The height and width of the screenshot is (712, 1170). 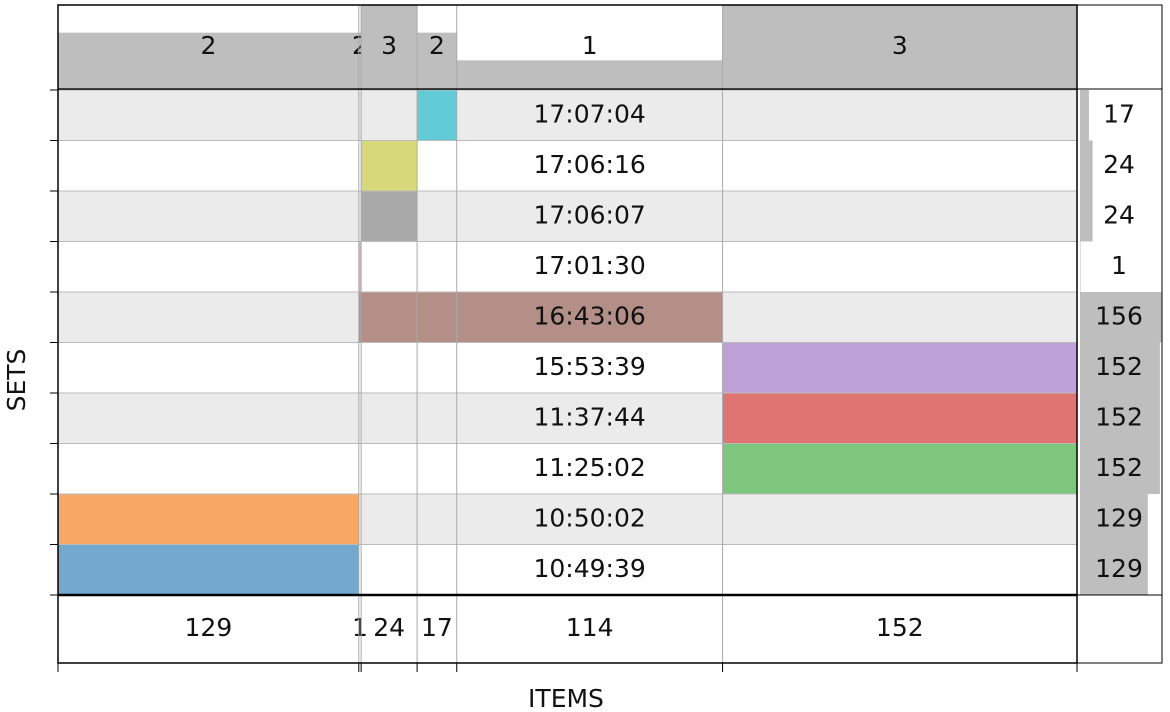 I want to click on chunk-size-label: 152, so click(x=900, y=627).